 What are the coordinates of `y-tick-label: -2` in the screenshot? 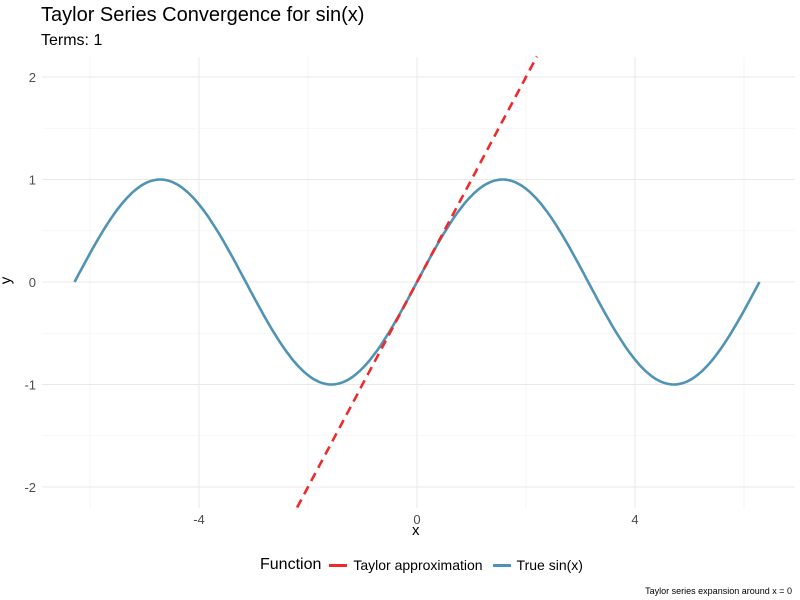 It's located at (30, 487).